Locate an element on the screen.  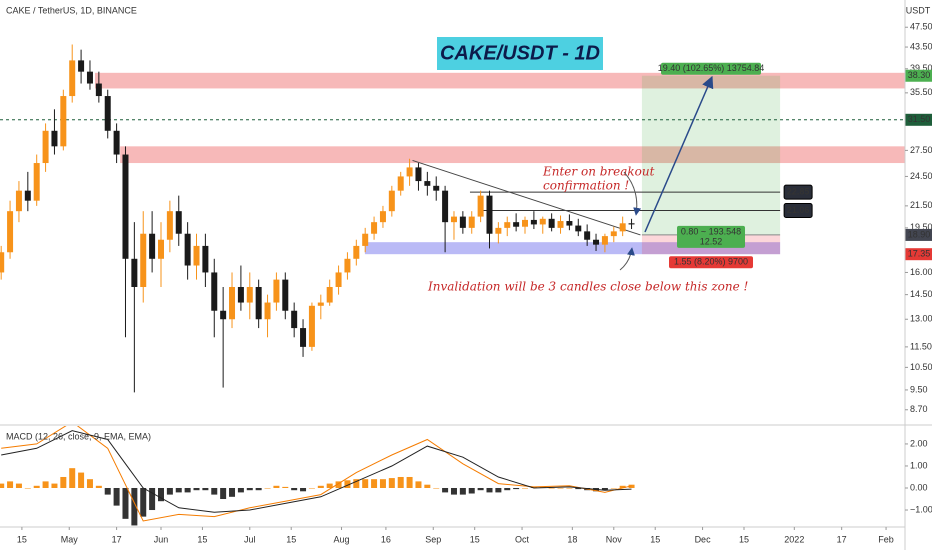
level-label: 17.35 is located at coordinates (919, 254).